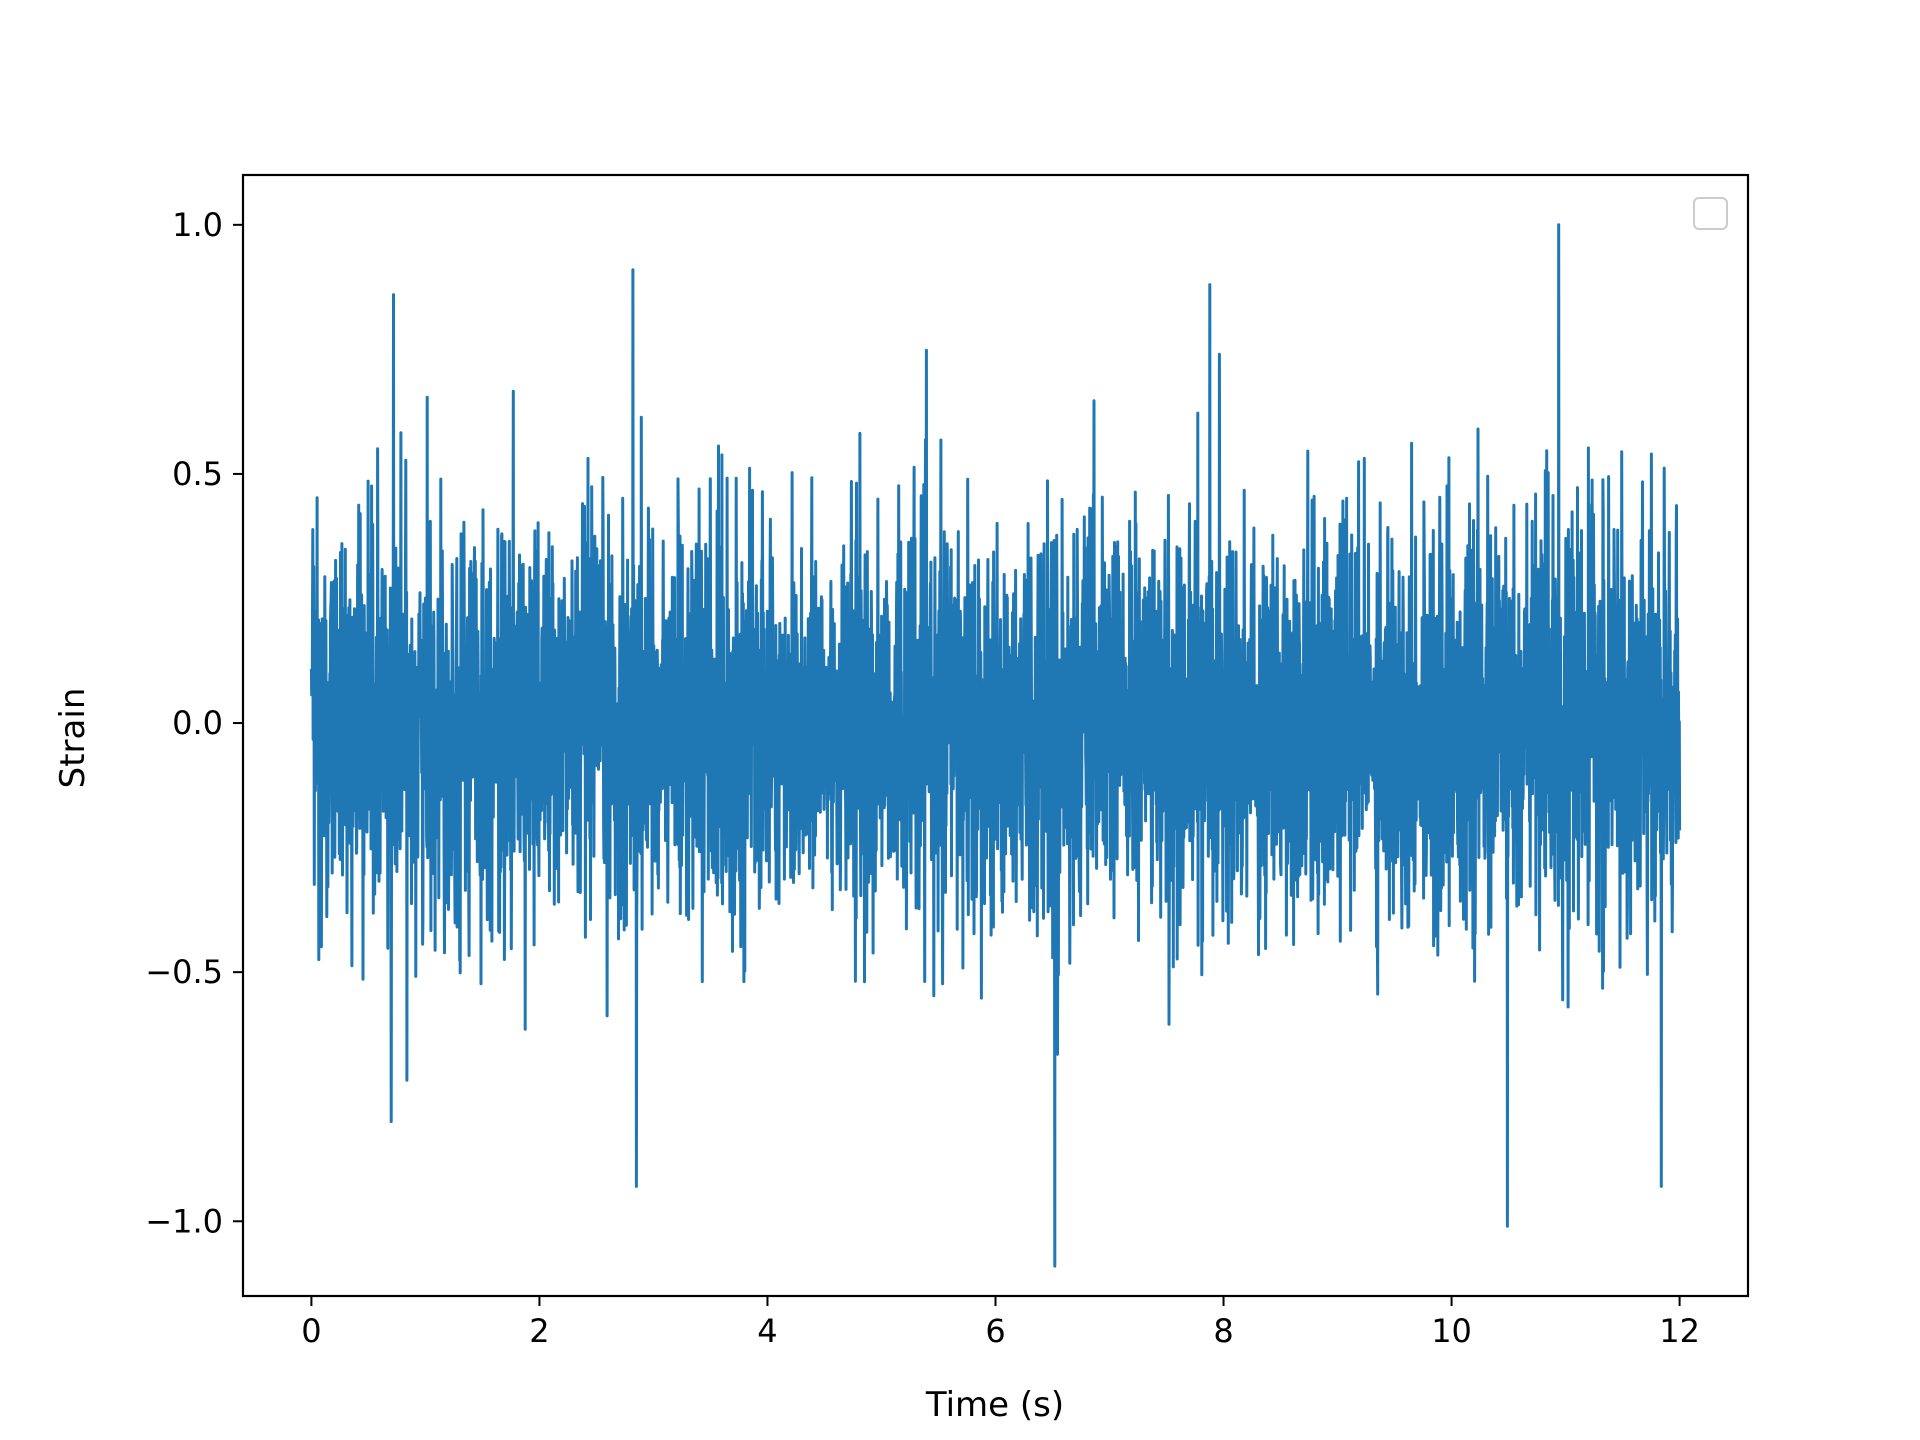 The height and width of the screenshot is (1440, 1920). What do you see at coordinates (539, 1331) in the screenshot?
I see `x-tick-label: 2` at bounding box center [539, 1331].